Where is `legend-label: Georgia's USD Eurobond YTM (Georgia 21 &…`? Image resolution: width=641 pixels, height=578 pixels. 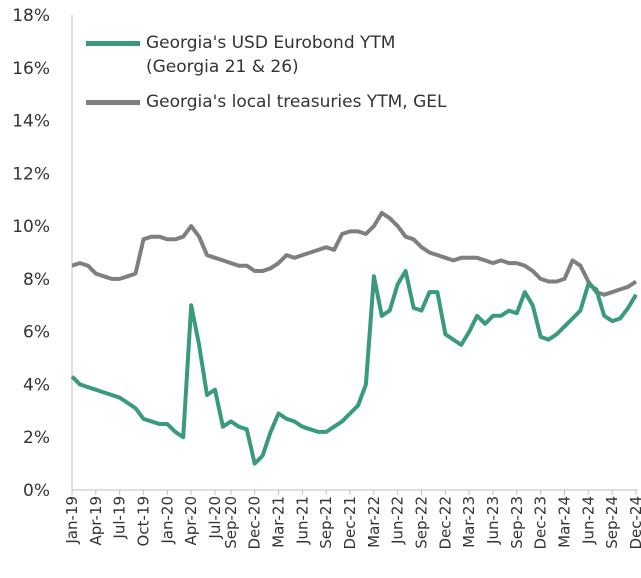 legend-label: Georgia's USD Eurobond YTM (Georgia 21 &… is located at coordinates (271, 55).